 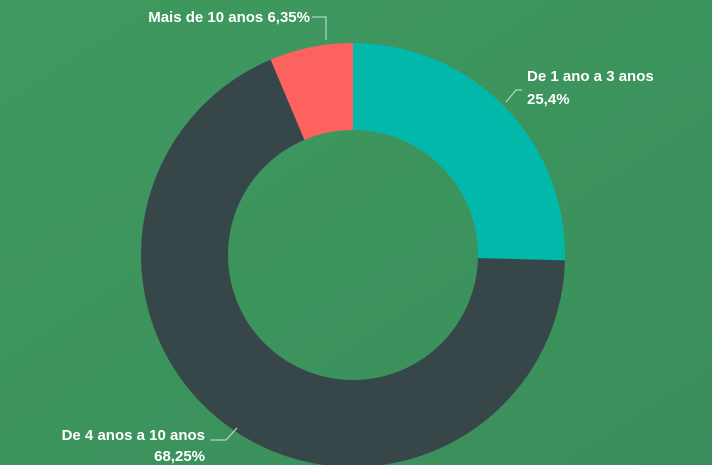 What do you see at coordinates (288, 17) in the screenshot?
I see `value-label: 6,35%` at bounding box center [288, 17].